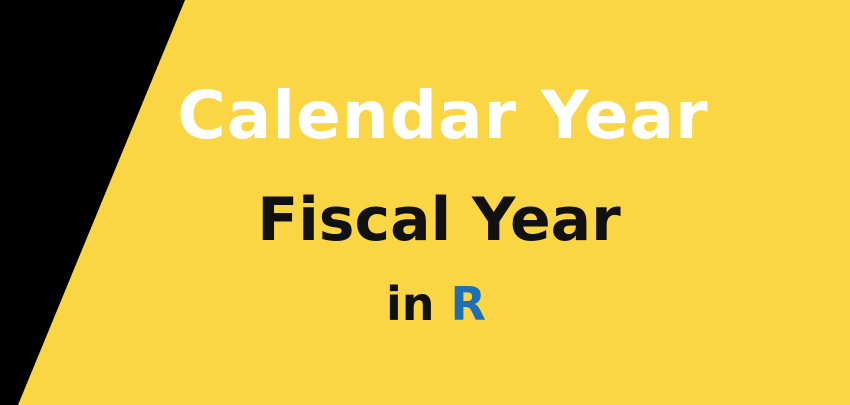 The image size is (850, 405). I want to click on subtitle-fiscal-year: Fiscal Year, so click(439, 220).